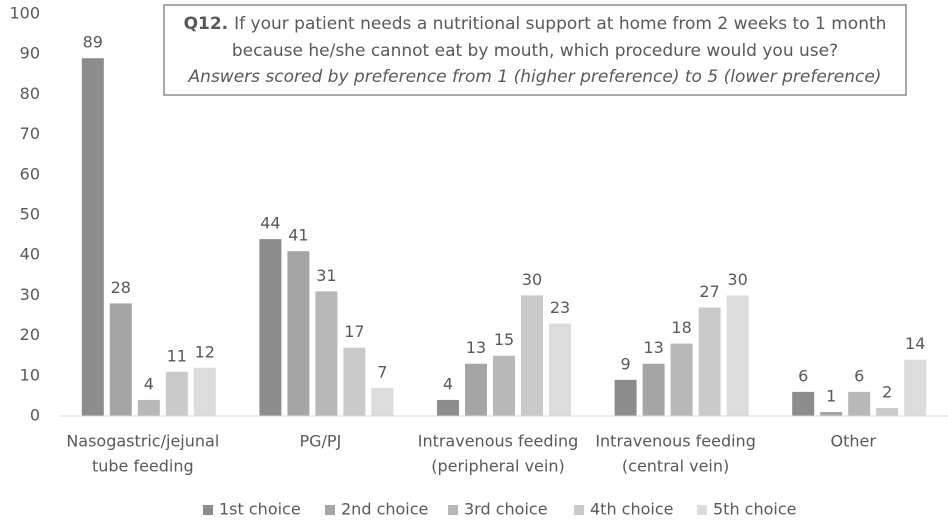  Describe the element at coordinates (35, 415) in the screenshot. I see `y-tick-label: 0` at that location.